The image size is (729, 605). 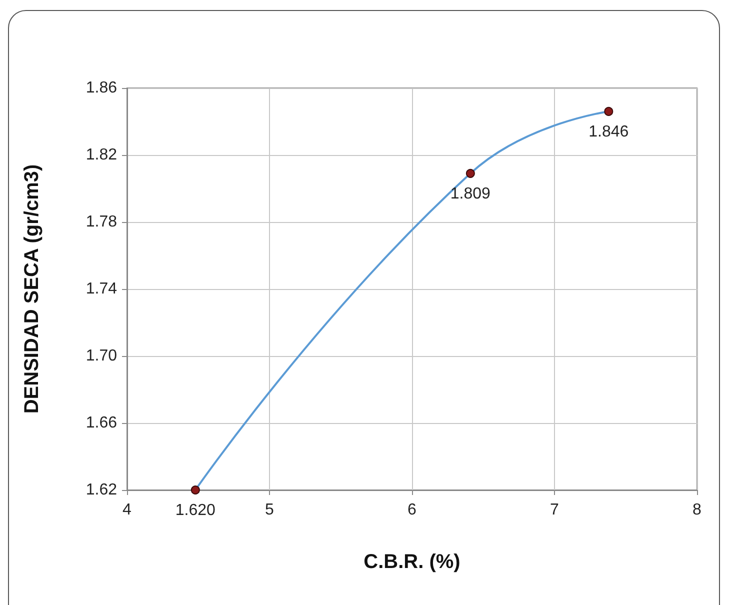 I want to click on y-tick-label: 1.74, so click(x=102, y=289).